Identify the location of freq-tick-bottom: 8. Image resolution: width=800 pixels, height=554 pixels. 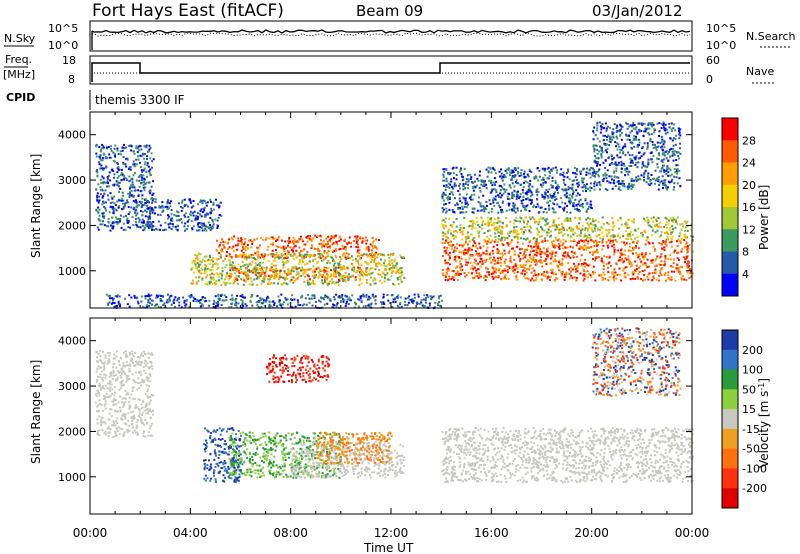
(71, 79).